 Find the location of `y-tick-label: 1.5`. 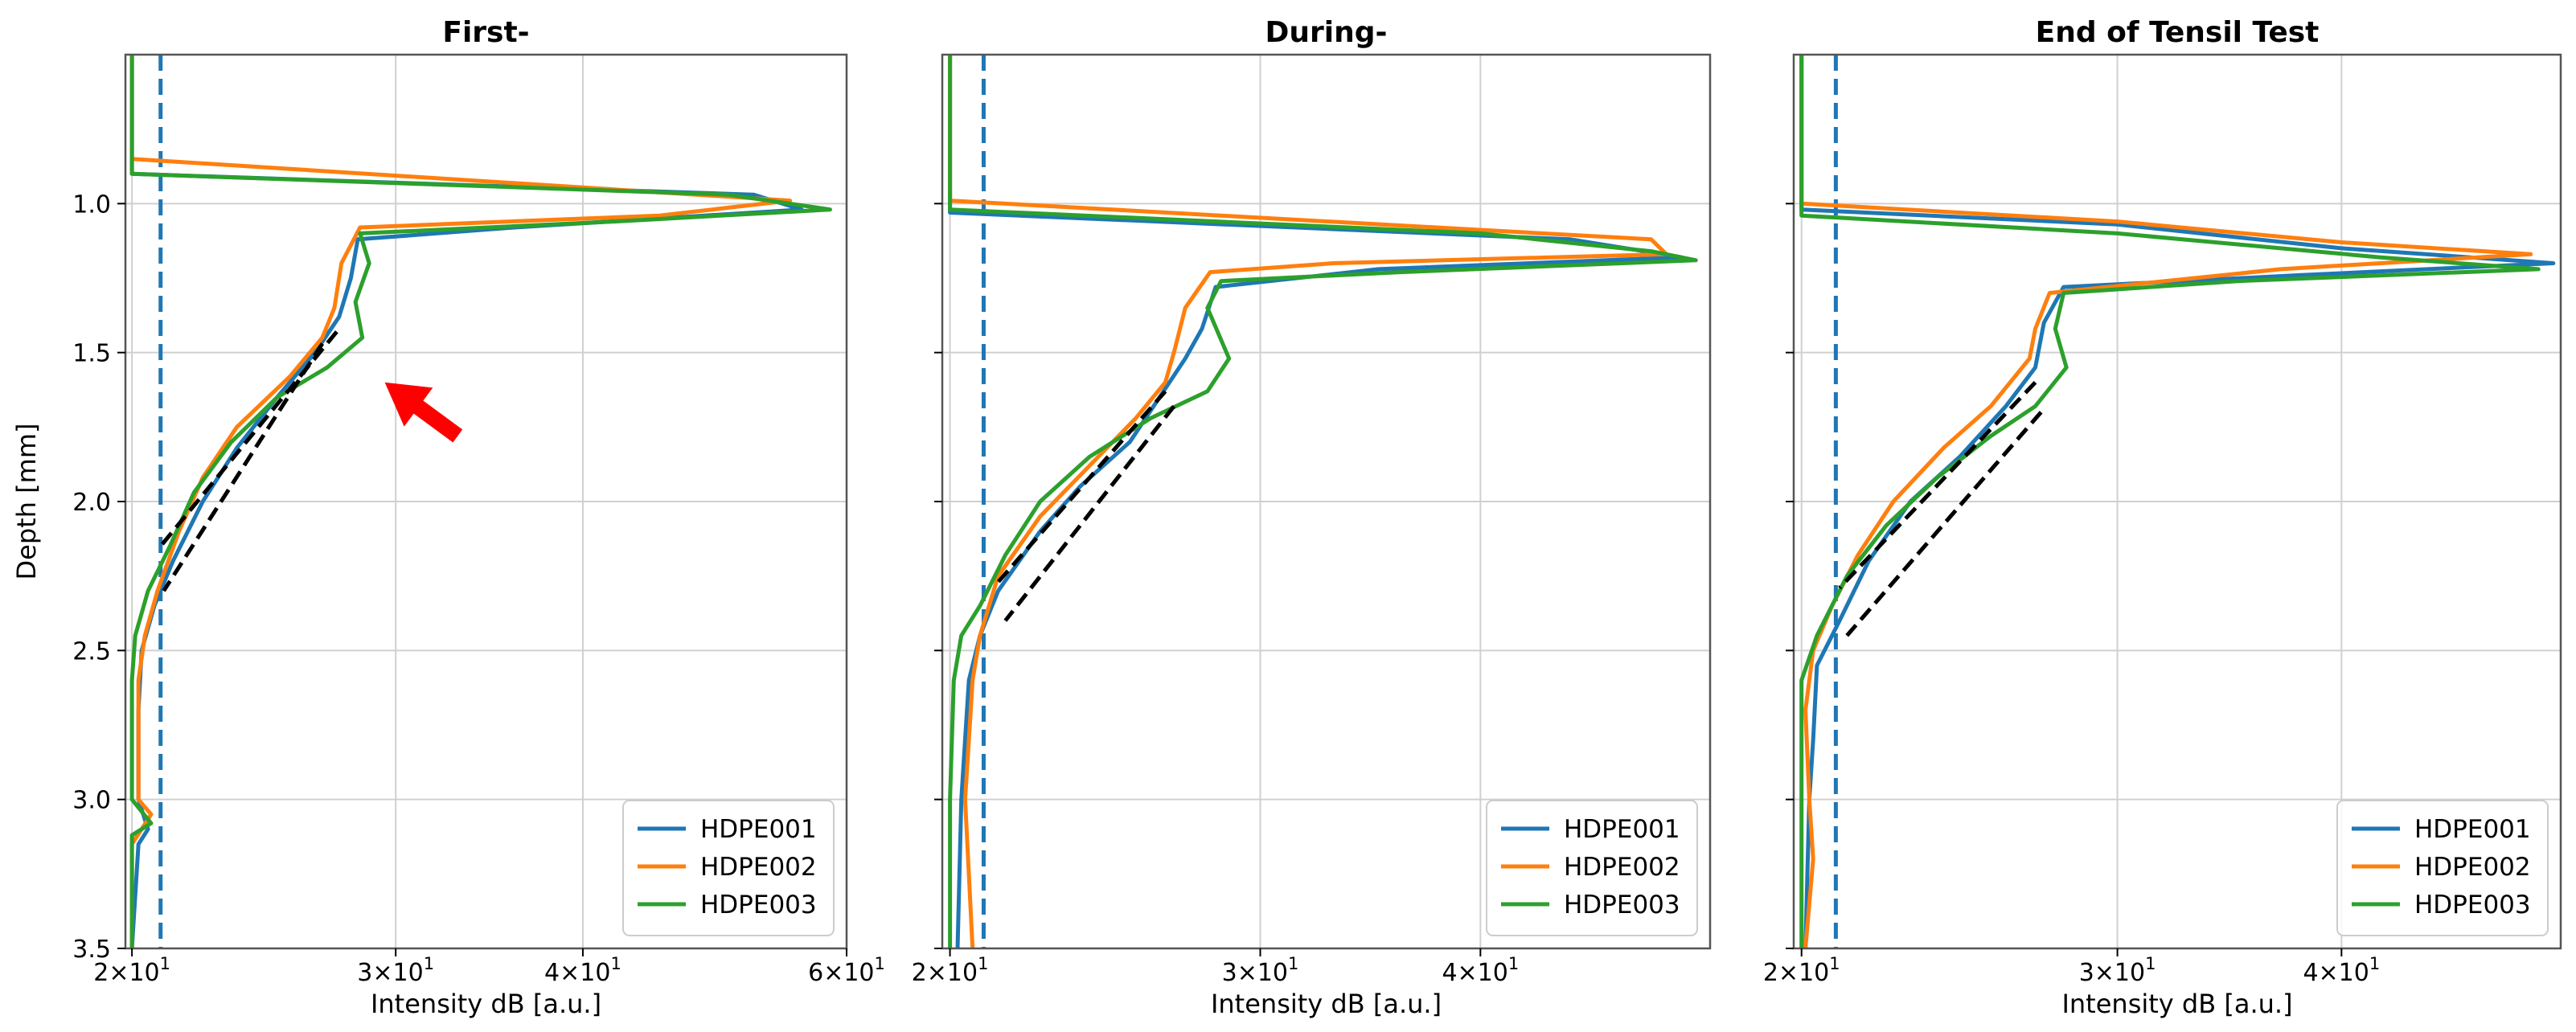

y-tick-label: 1.5 is located at coordinates (91, 354).